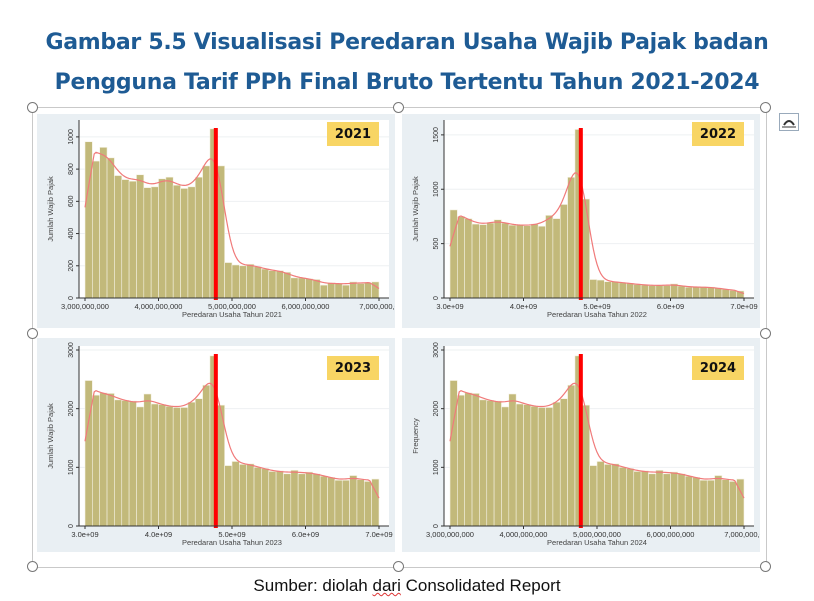  I want to click on y-tick-label: 3000, so click(436, 350).